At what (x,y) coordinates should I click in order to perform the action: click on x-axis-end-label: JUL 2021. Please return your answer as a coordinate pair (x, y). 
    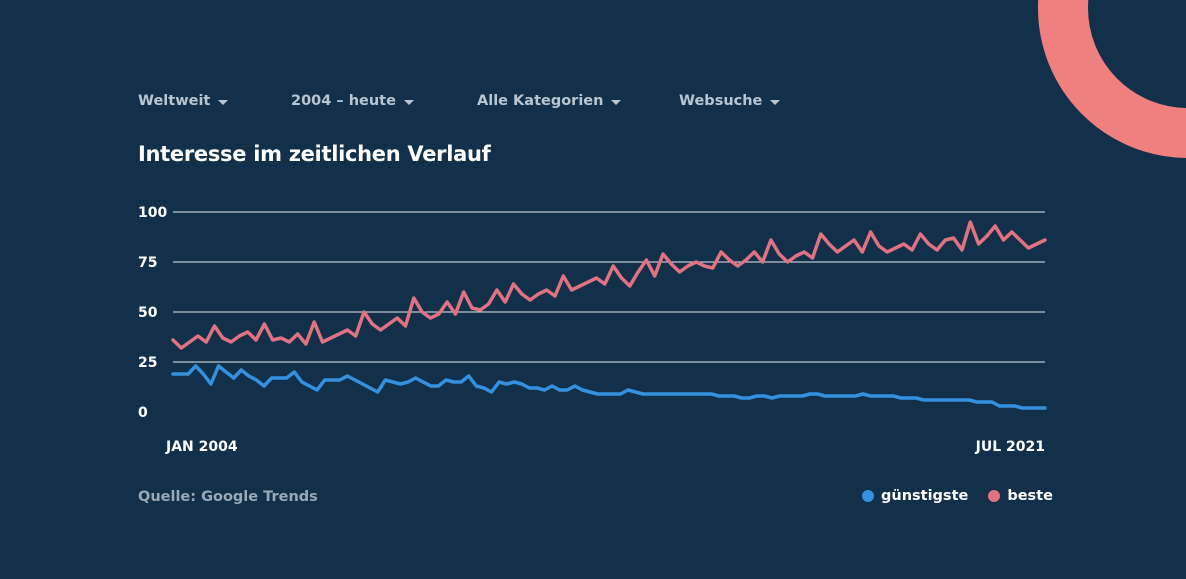
    Looking at the image, I should click on (1010, 447).